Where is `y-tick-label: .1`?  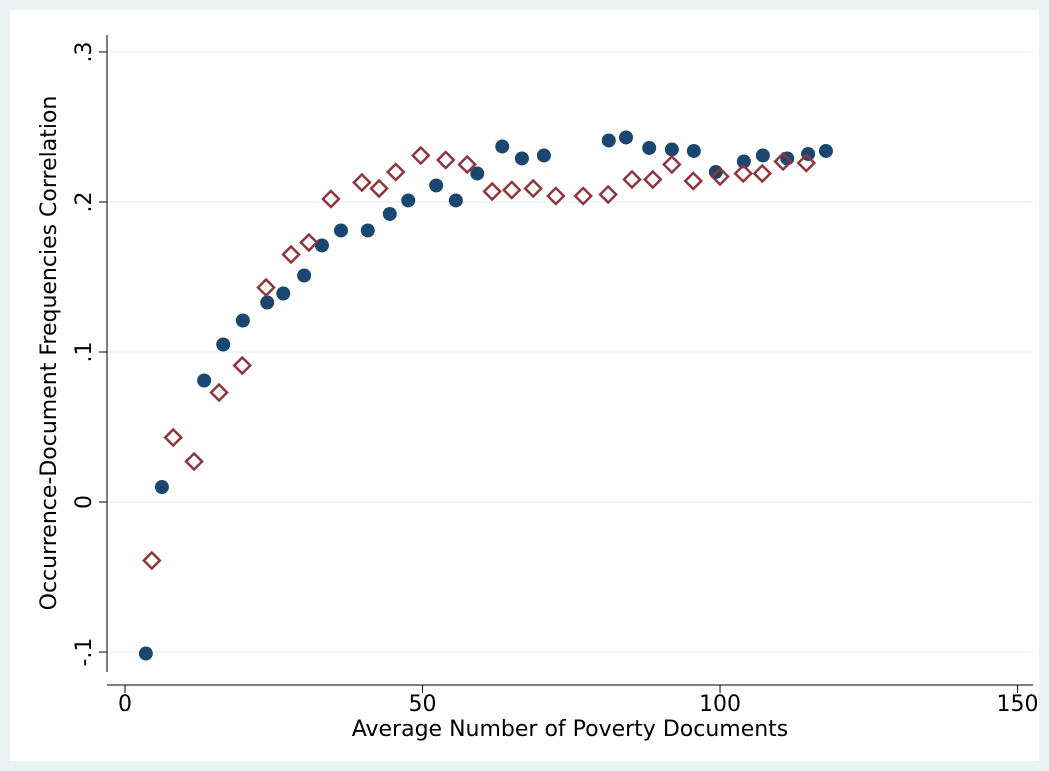 y-tick-label: .1 is located at coordinates (84, 351).